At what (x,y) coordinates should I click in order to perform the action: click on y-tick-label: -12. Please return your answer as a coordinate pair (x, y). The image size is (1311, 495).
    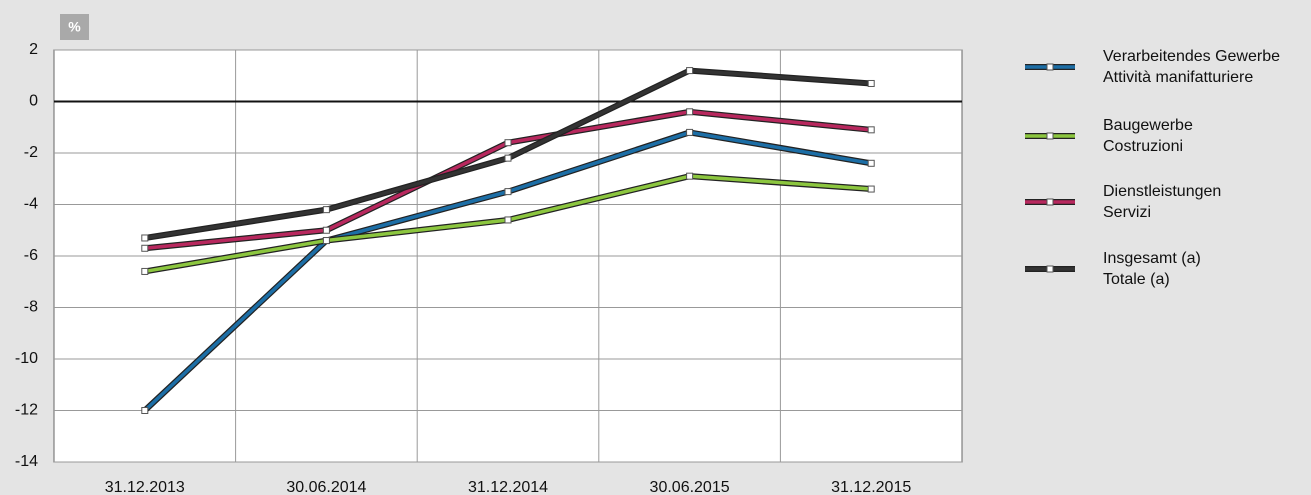
    Looking at the image, I should click on (26, 410).